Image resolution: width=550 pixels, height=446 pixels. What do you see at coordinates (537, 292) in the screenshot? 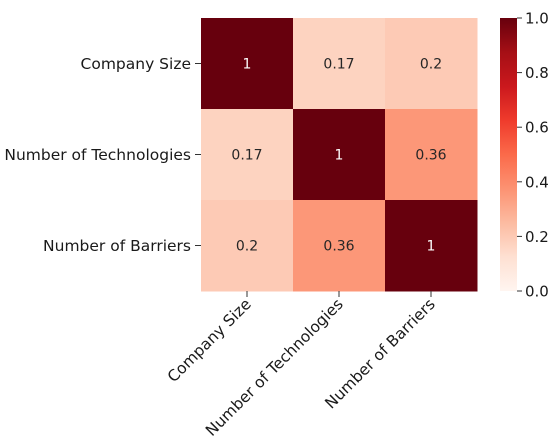
I see `colorbar-tick-label: 0.0` at bounding box center [537, 292].